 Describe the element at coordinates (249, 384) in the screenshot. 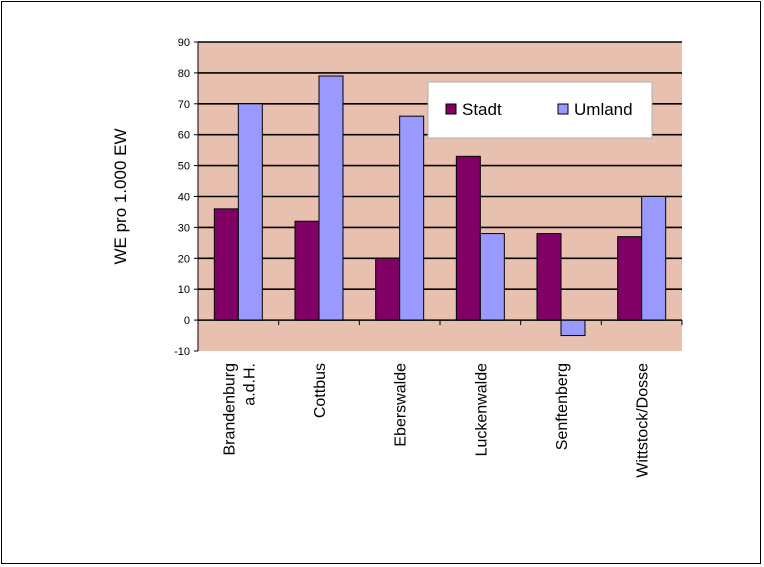

I see `category-label-line: a.d.H.` at that location.